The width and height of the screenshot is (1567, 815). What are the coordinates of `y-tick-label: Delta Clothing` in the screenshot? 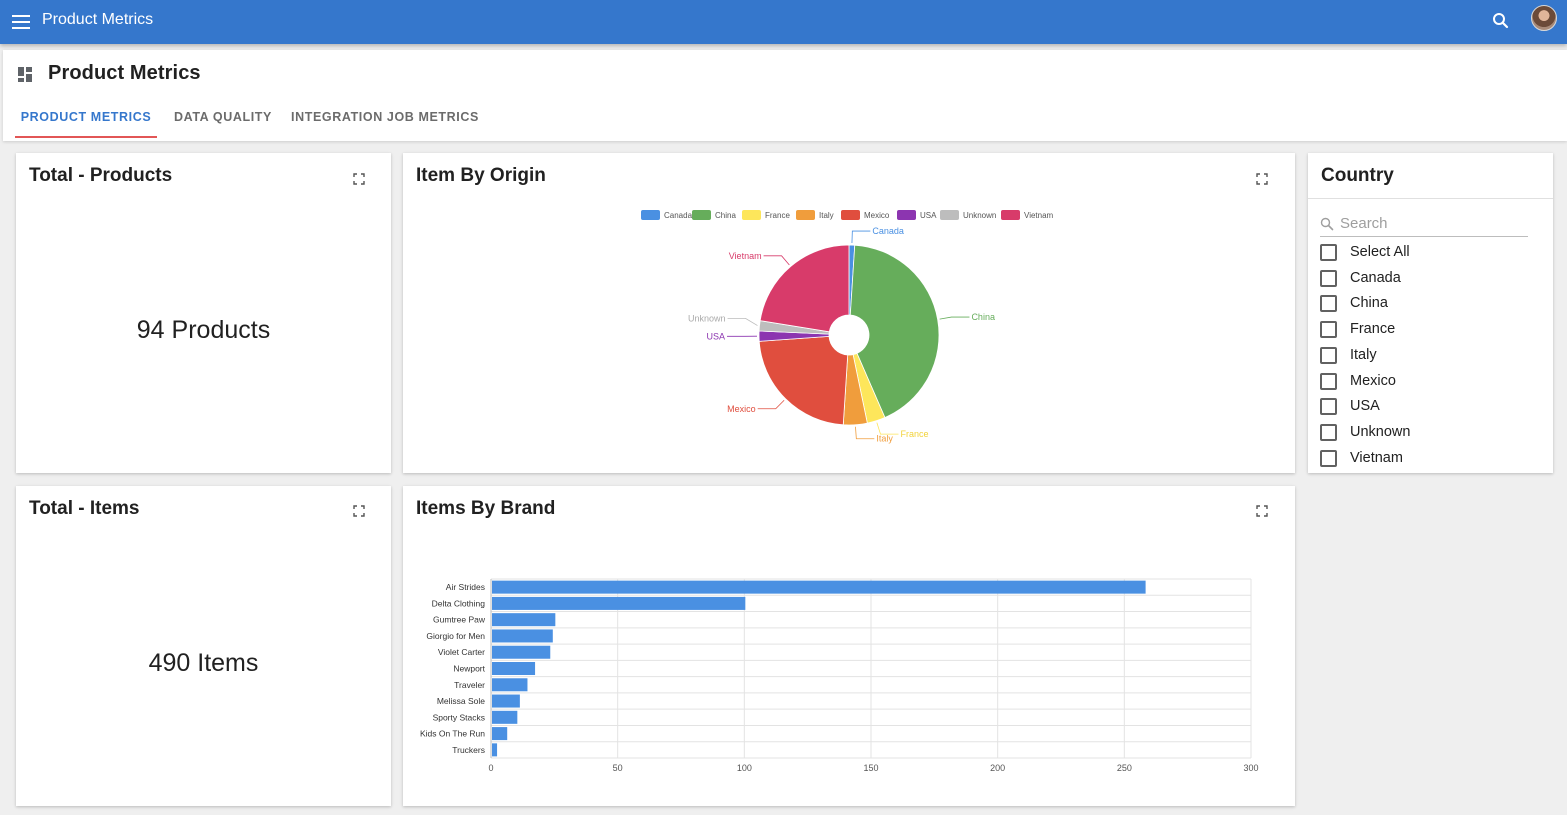 It's located at (459, 603).